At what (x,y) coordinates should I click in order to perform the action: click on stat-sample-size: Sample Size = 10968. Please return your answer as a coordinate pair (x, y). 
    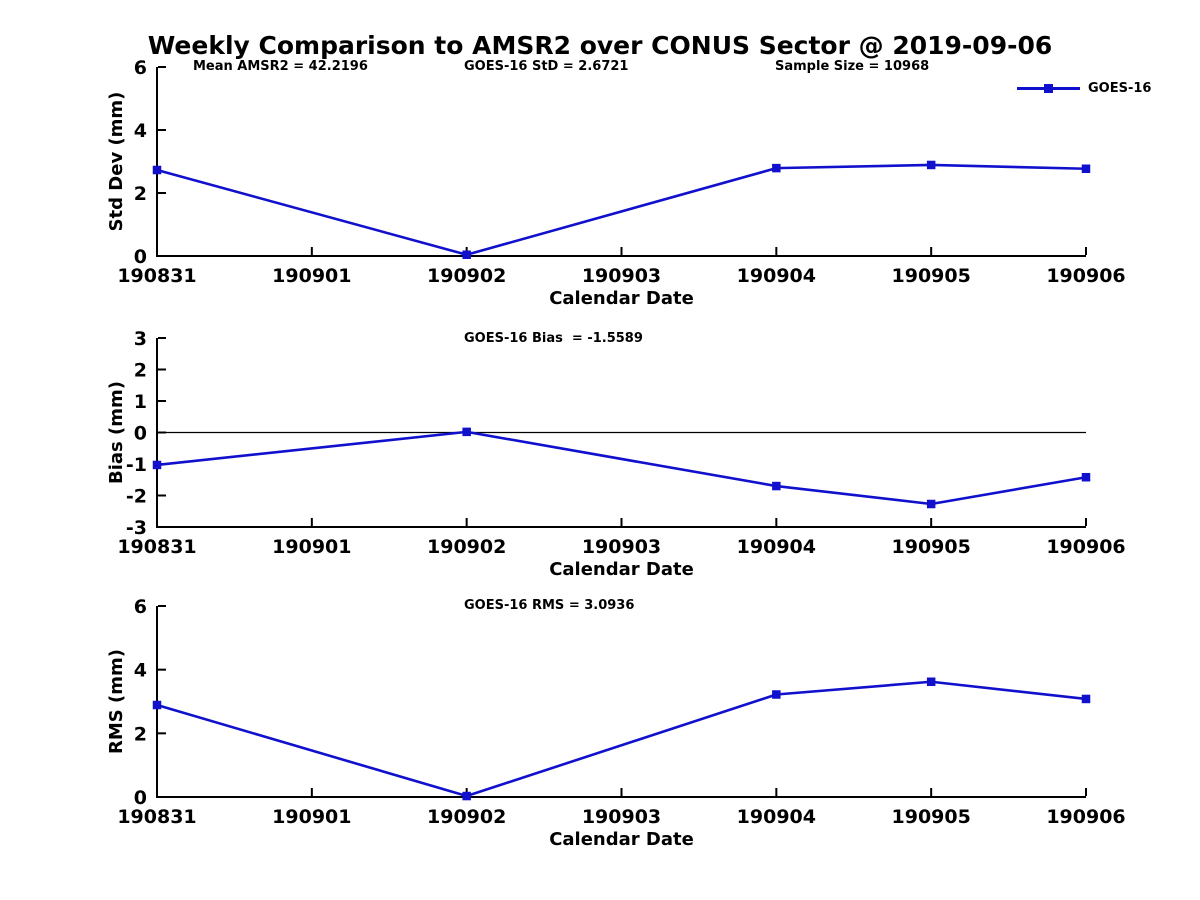
    Looking at the image, I should click on (852, 66).